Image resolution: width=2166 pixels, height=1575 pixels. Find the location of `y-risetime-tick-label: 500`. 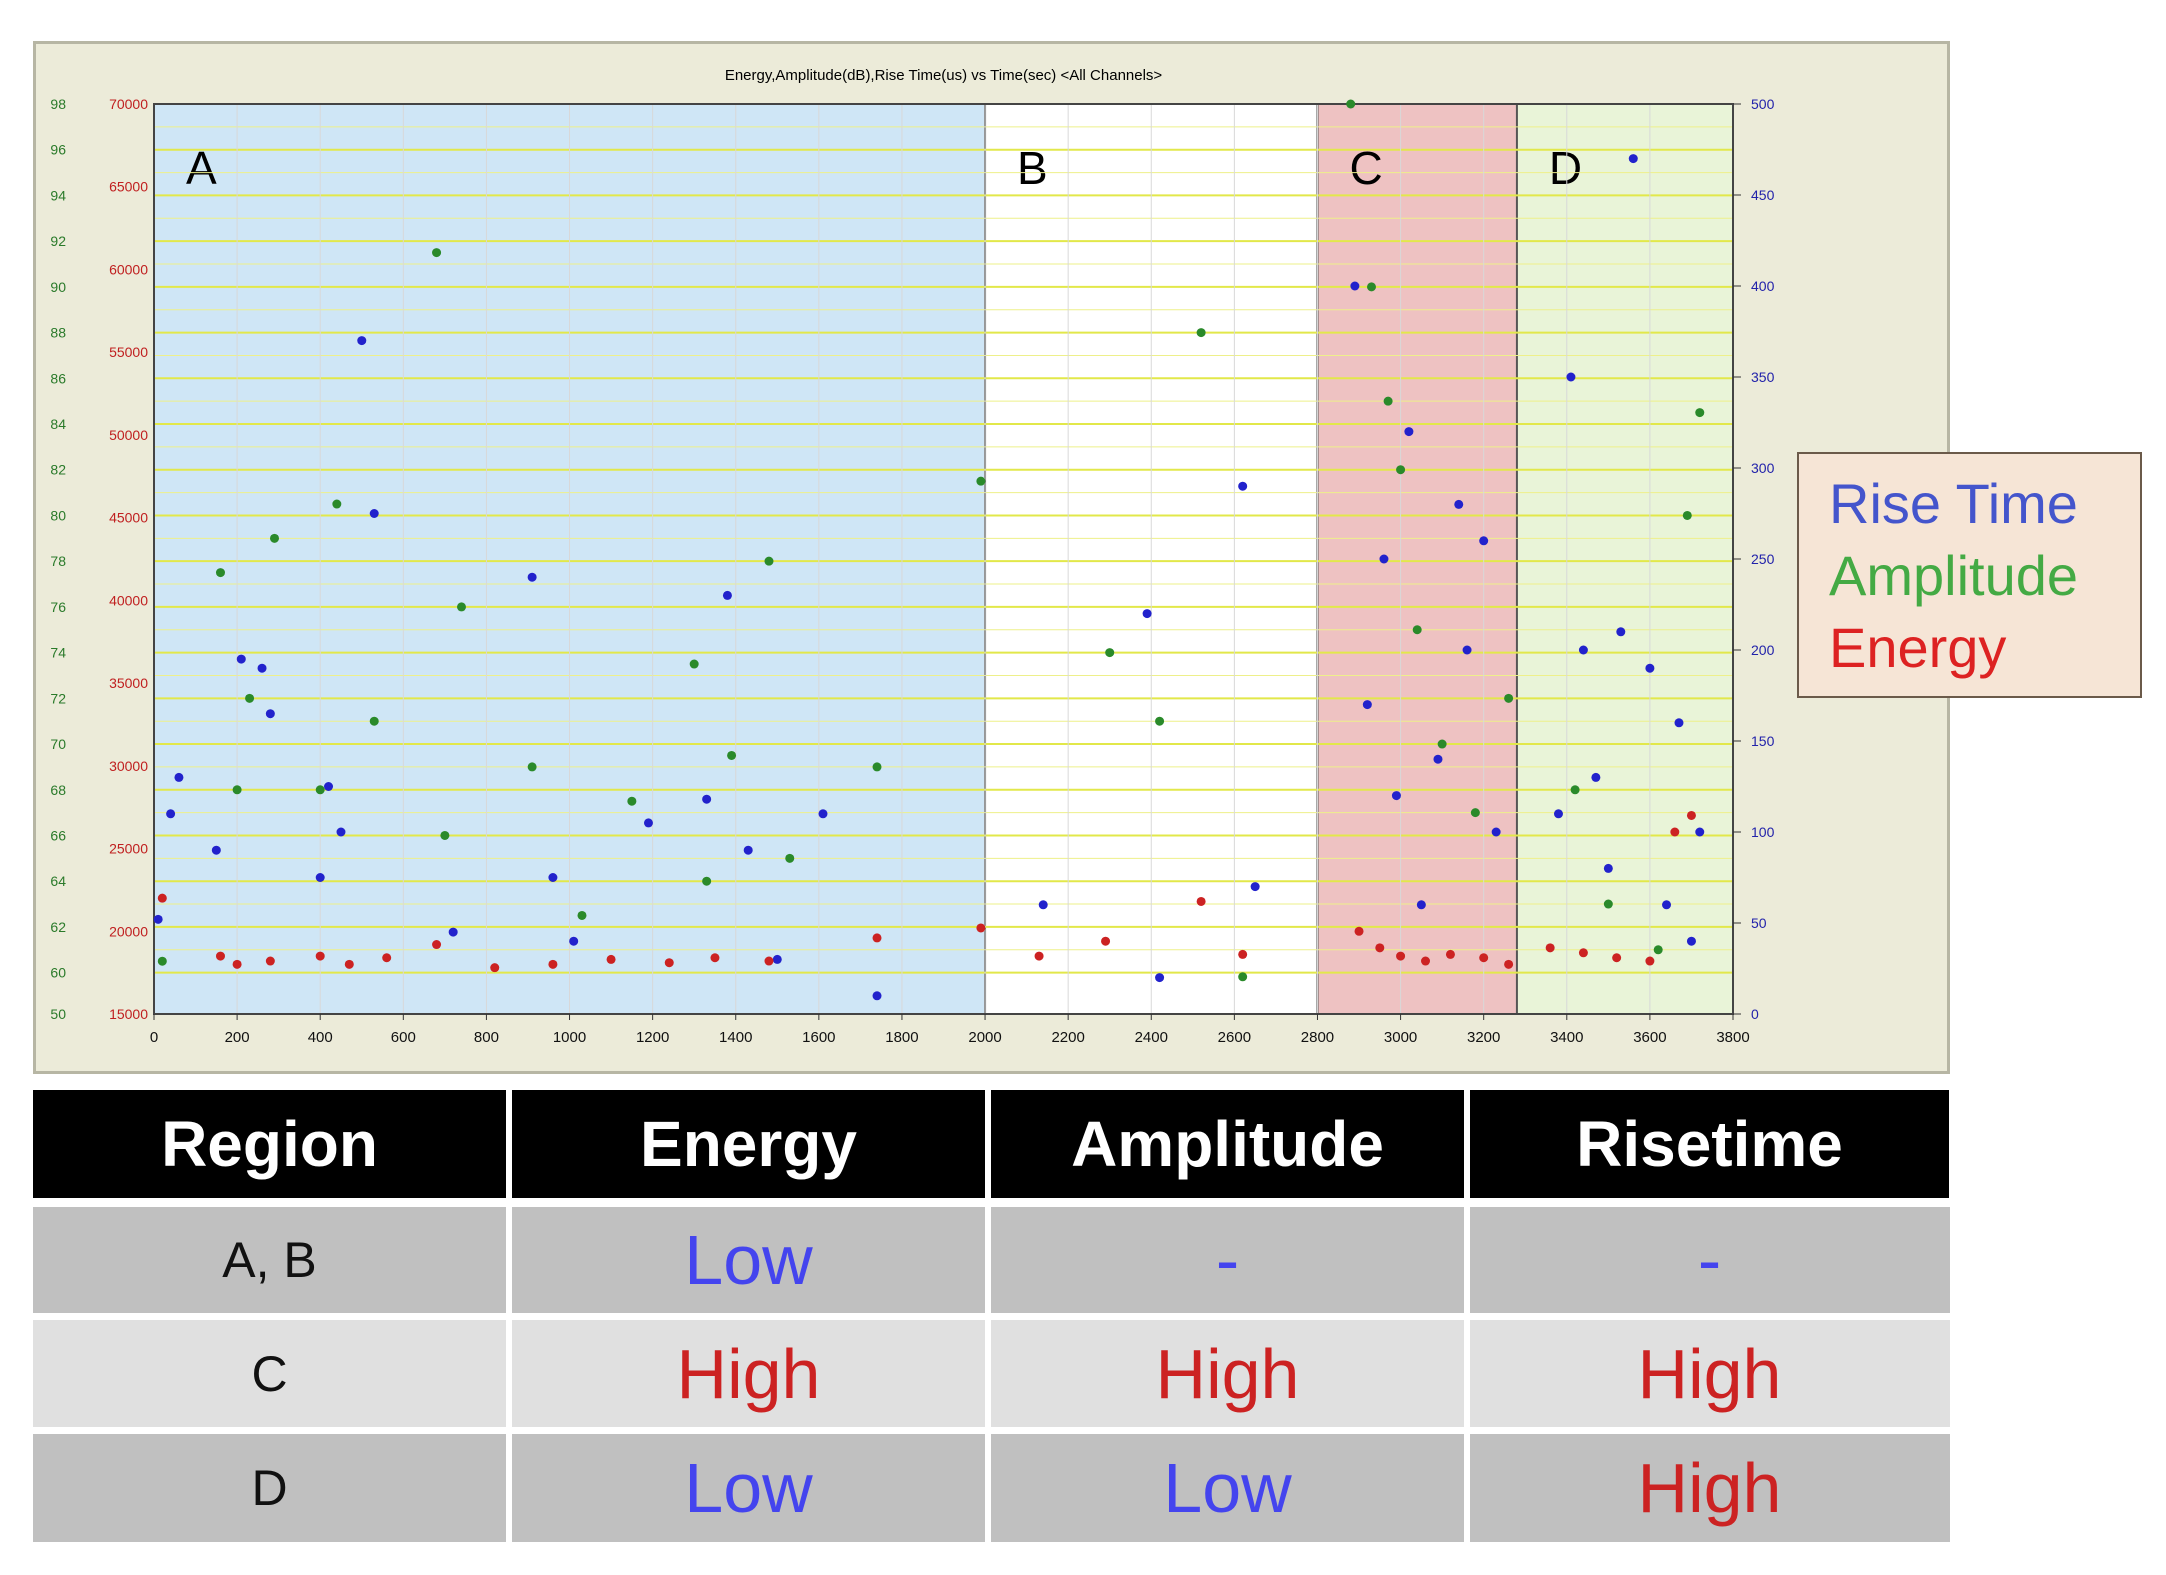

y-risetime-tick-label: 500 is located at coordinates (1763, 104).